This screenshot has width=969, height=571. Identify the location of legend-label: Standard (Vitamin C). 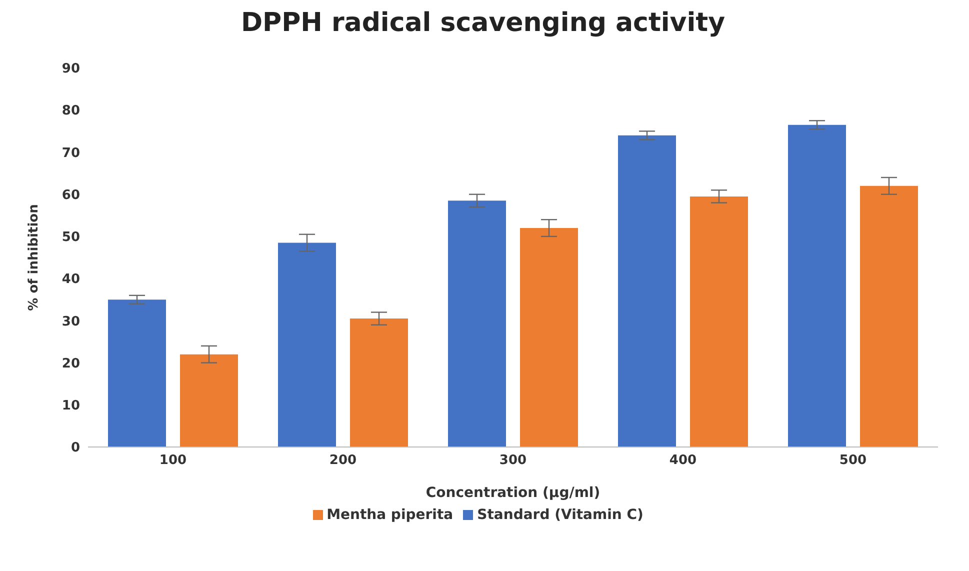
(560, 515).